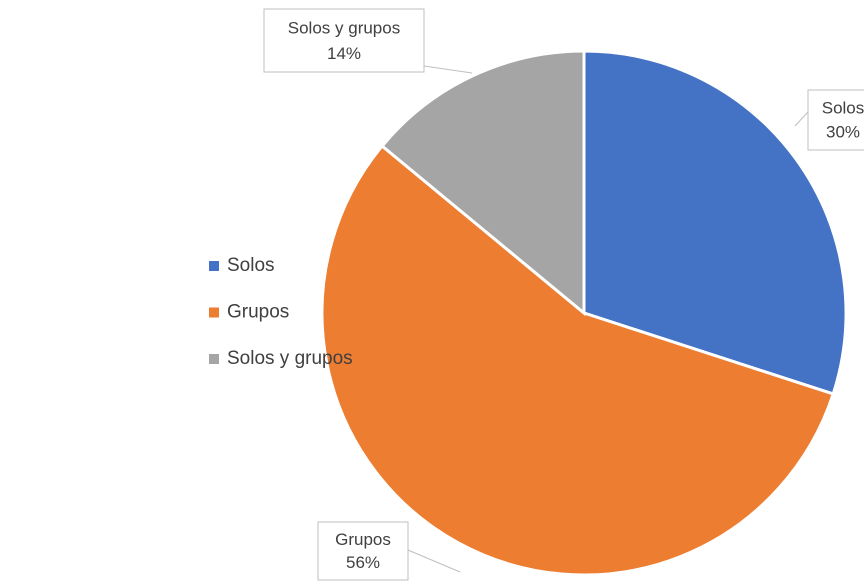 The width and height of the screenshot is (864, 584). Describe the element at coordinates (290, 358) in the screenshot. I see `legend-label: Solos y grupos` at that location.